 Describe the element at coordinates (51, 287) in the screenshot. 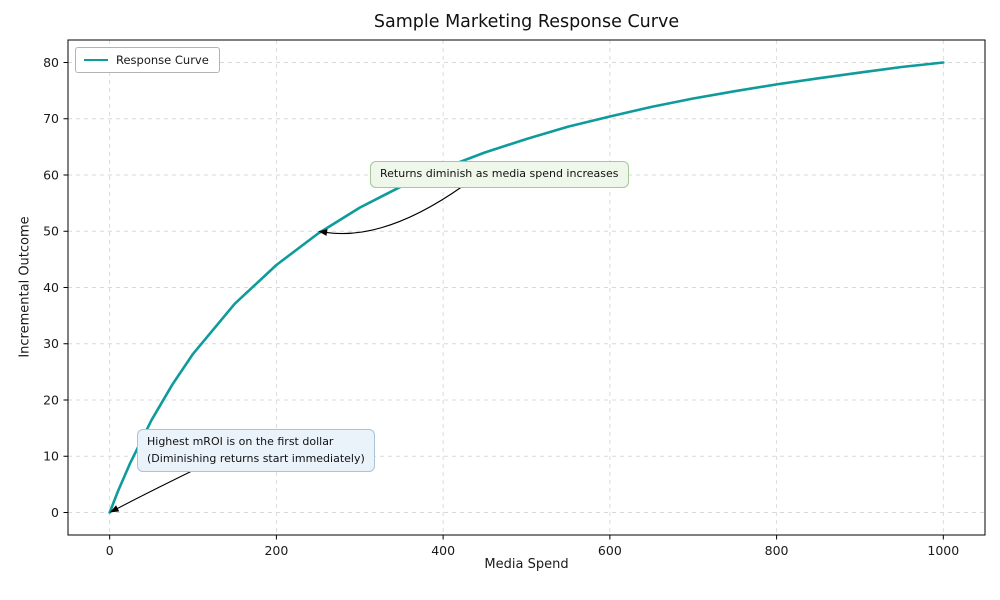

I see `y-tick-label: 40` at that location.